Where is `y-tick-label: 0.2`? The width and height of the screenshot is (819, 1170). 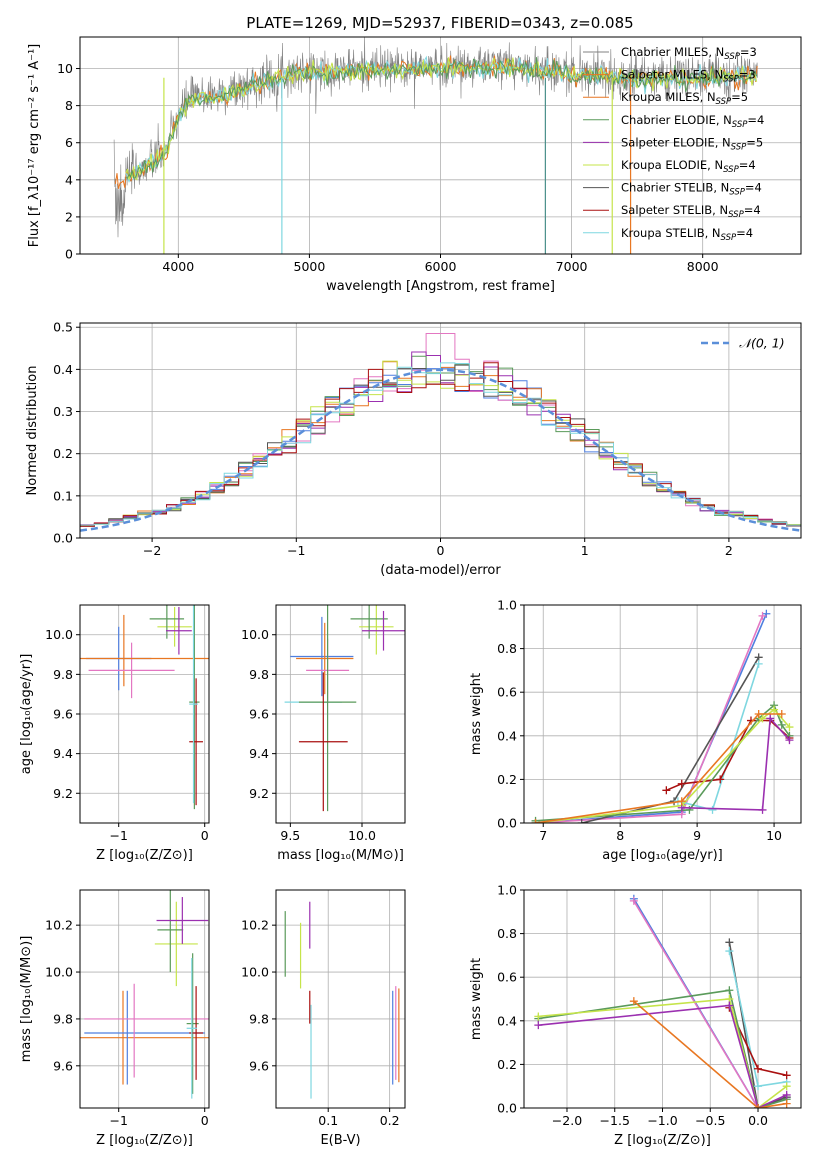 y-tick-label: 0.2 is located at coordinates (507, 1064).